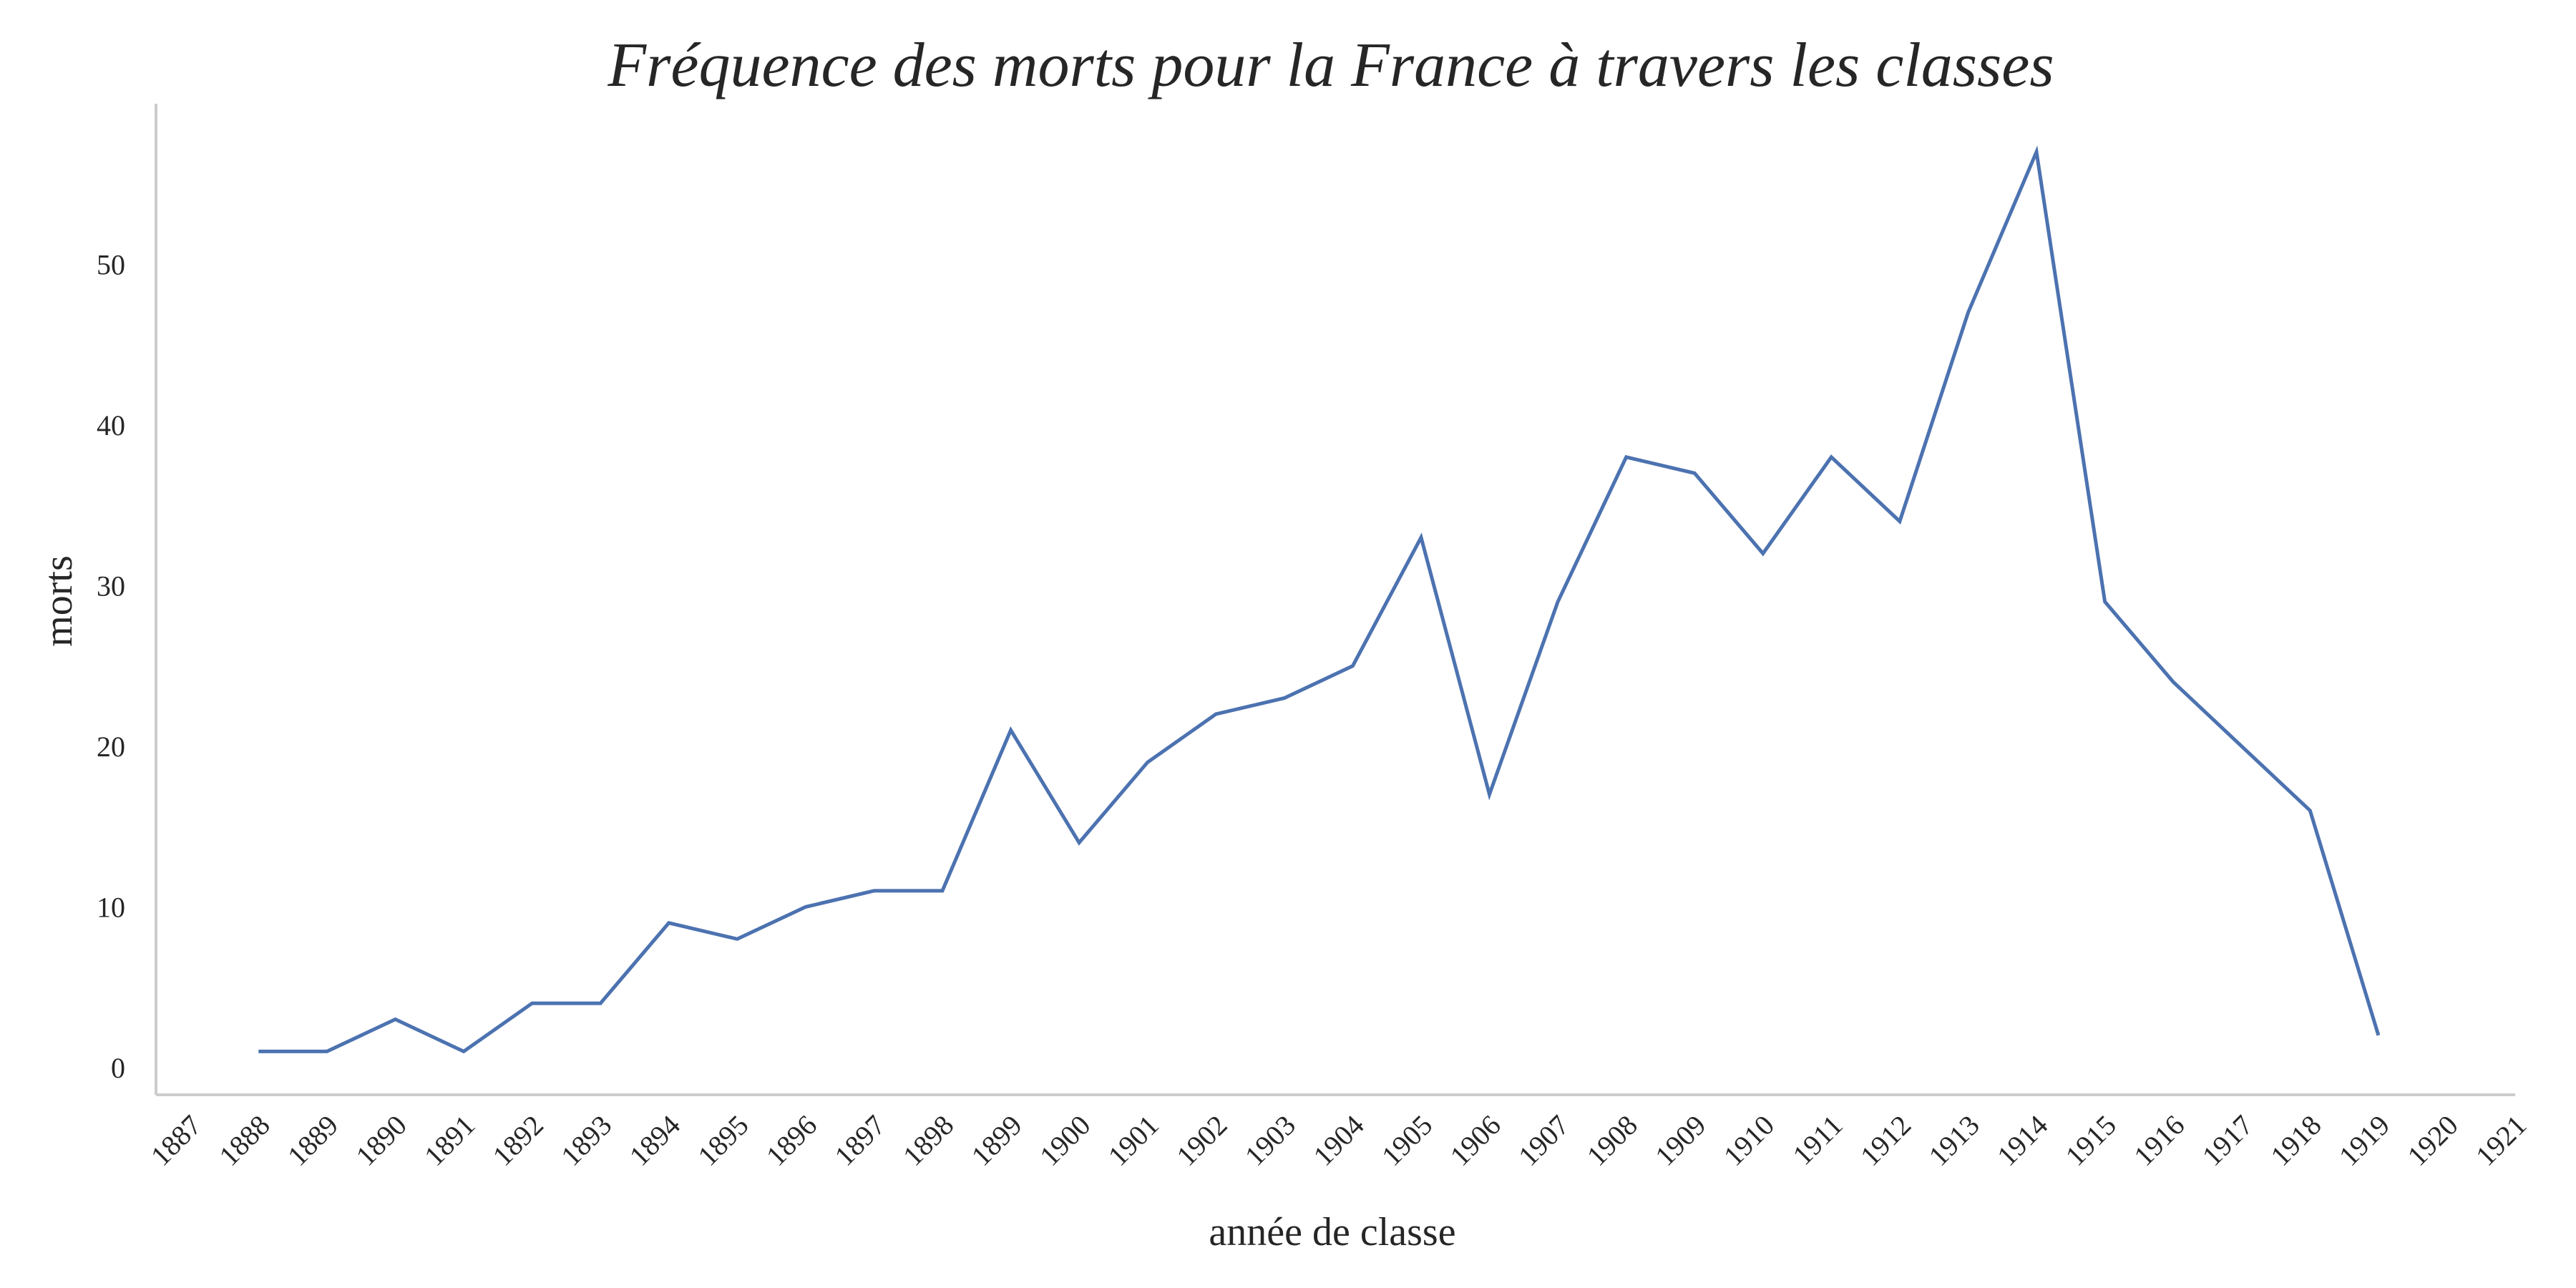 This screenshot has height=1288, width=2576. What do you see at coordinates (111, 747) in the screenshot?
I see `y-tick-label: 20` at bounding box center [111, 747].